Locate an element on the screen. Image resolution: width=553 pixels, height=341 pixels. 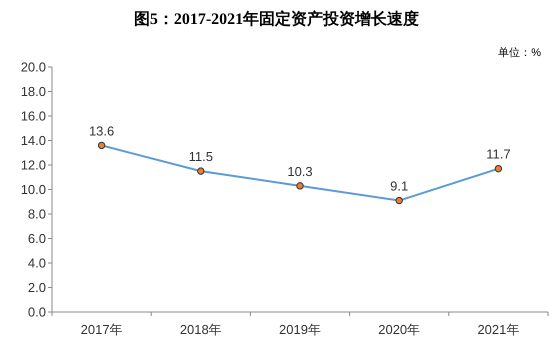
y-tick-label: 14.0 is located at coordinates (33, 140).